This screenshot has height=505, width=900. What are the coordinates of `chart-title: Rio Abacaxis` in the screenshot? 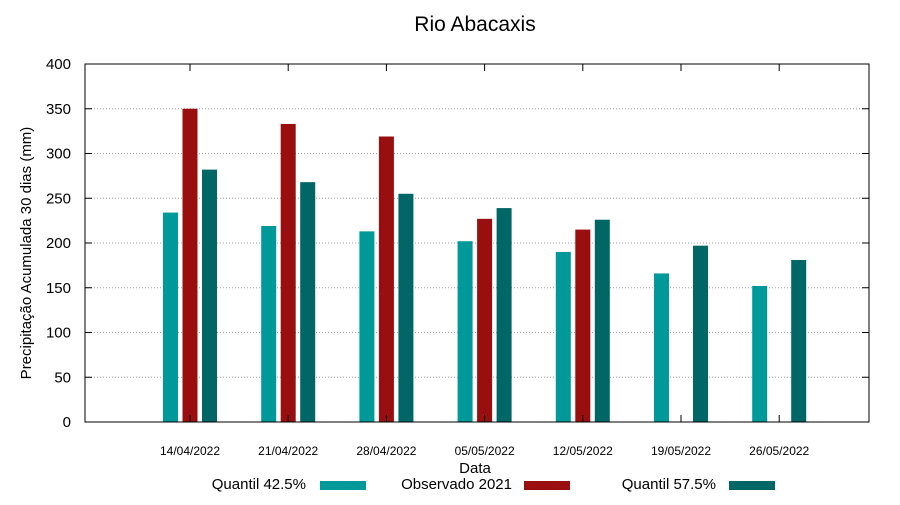 It's located at (474, 24).